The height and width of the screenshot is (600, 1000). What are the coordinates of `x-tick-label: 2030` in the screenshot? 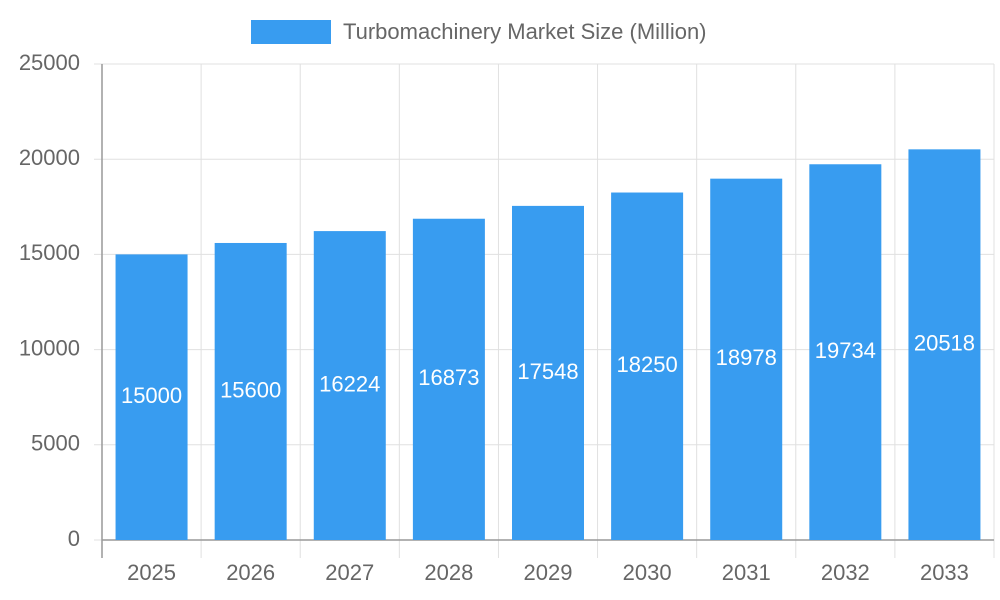 It's located at (647, 572).